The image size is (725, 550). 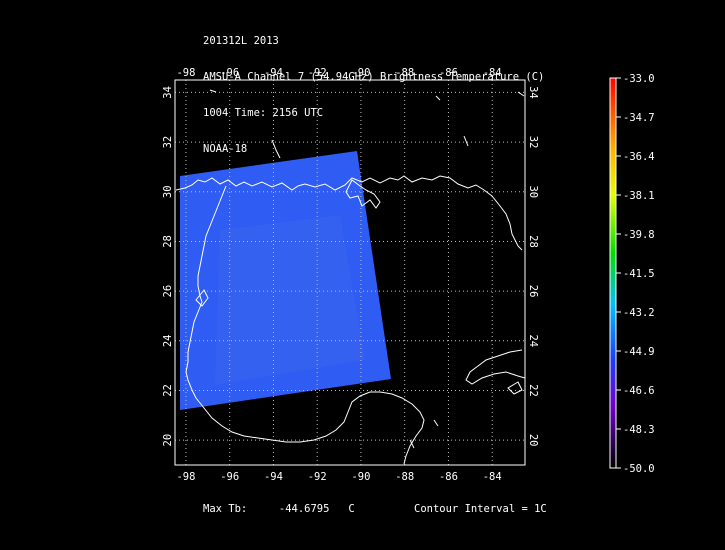 What do you see at coordinates (480, 509) in the screenshot?
I see `contour-interval: Contour Interval = 1C` at bounding box center [480, 509].